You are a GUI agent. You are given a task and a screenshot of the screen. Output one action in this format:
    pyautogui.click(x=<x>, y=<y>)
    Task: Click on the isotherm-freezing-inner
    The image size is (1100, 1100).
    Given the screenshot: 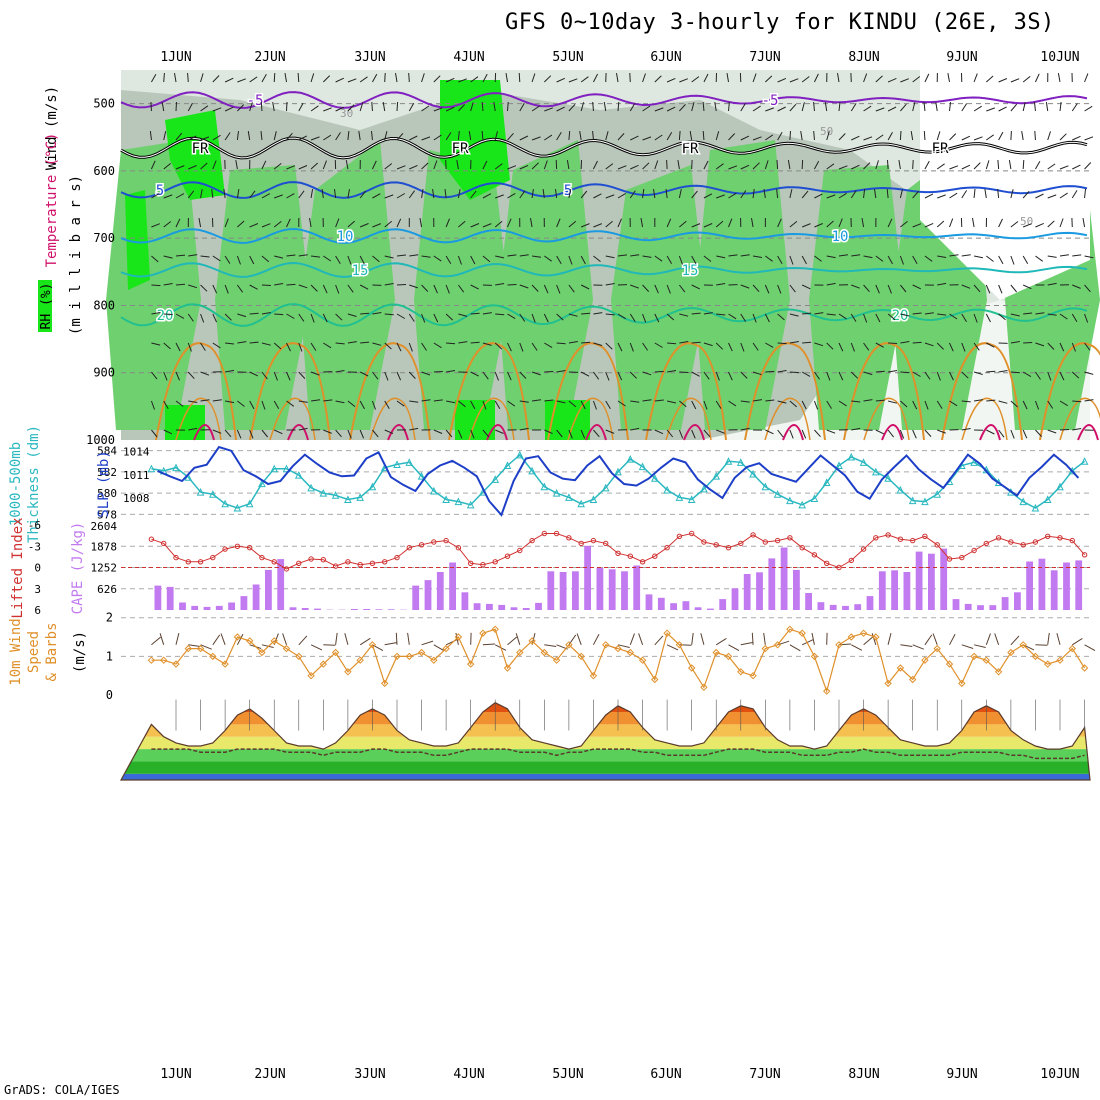 What is the action you would take?
    pyautogui.click(x=604, y=148)
    